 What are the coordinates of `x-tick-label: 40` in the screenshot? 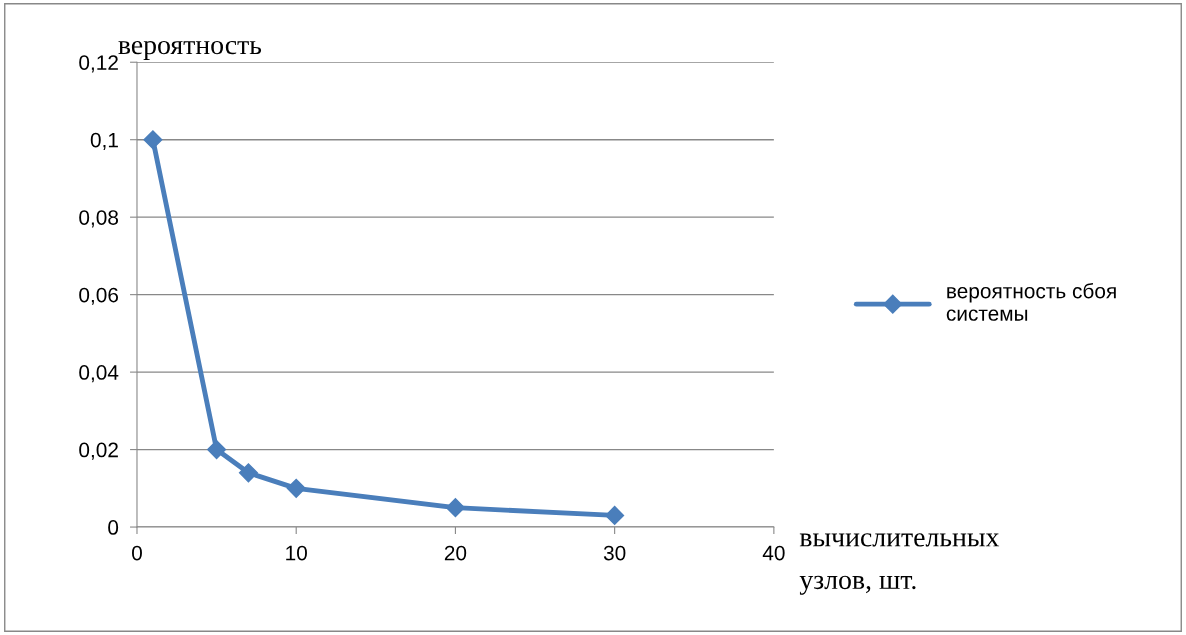 It's located at (773, 553).